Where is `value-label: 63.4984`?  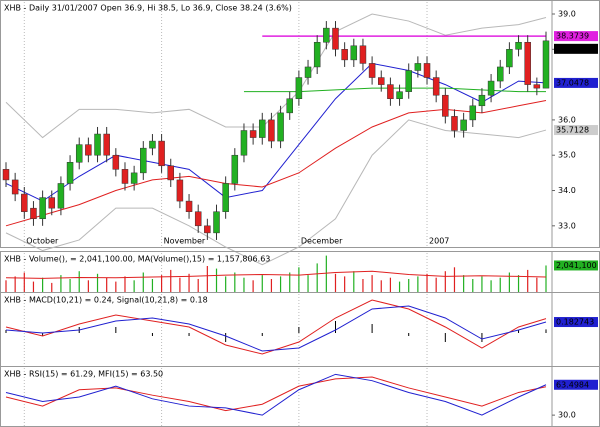
value-label: 63.4984 is located at coordinates (572, 384).